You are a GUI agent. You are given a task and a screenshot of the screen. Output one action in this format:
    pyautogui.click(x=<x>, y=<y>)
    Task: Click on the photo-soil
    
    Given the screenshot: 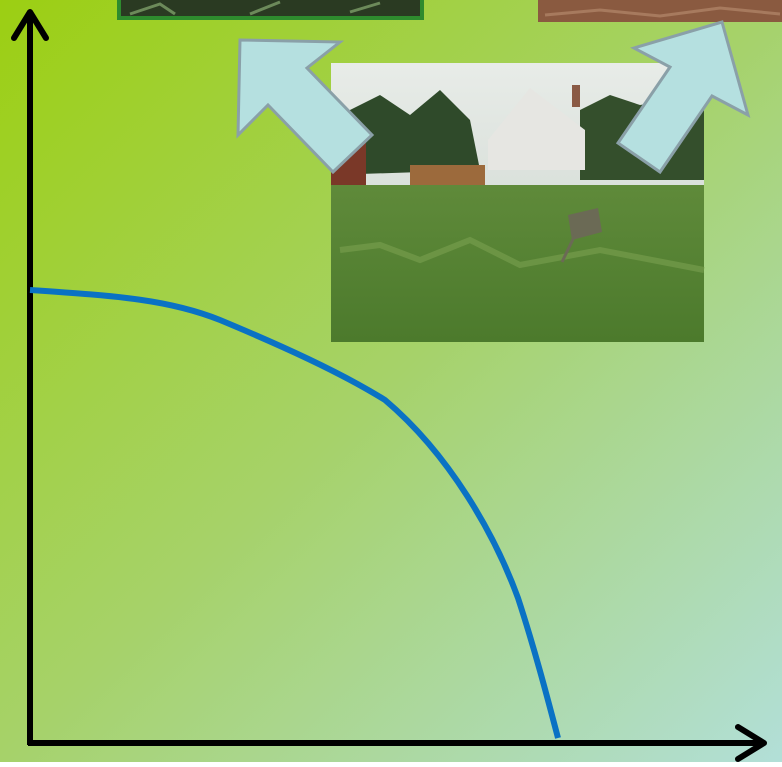 What is the action you would take?
    pyautogui.click(x=660, y=11)
    